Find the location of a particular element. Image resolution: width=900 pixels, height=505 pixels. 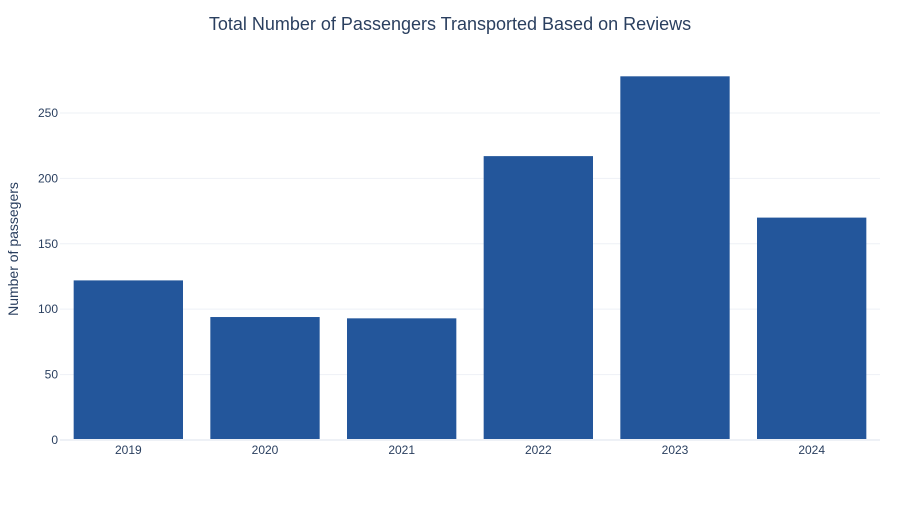

y-tick-label: 150 is located at coordinates (48, 244).